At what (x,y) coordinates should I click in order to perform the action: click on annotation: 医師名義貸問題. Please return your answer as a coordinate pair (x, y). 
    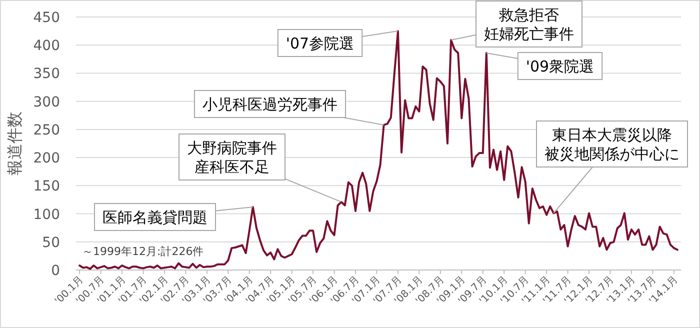
    Looking at the image, I should click on (155, 217).